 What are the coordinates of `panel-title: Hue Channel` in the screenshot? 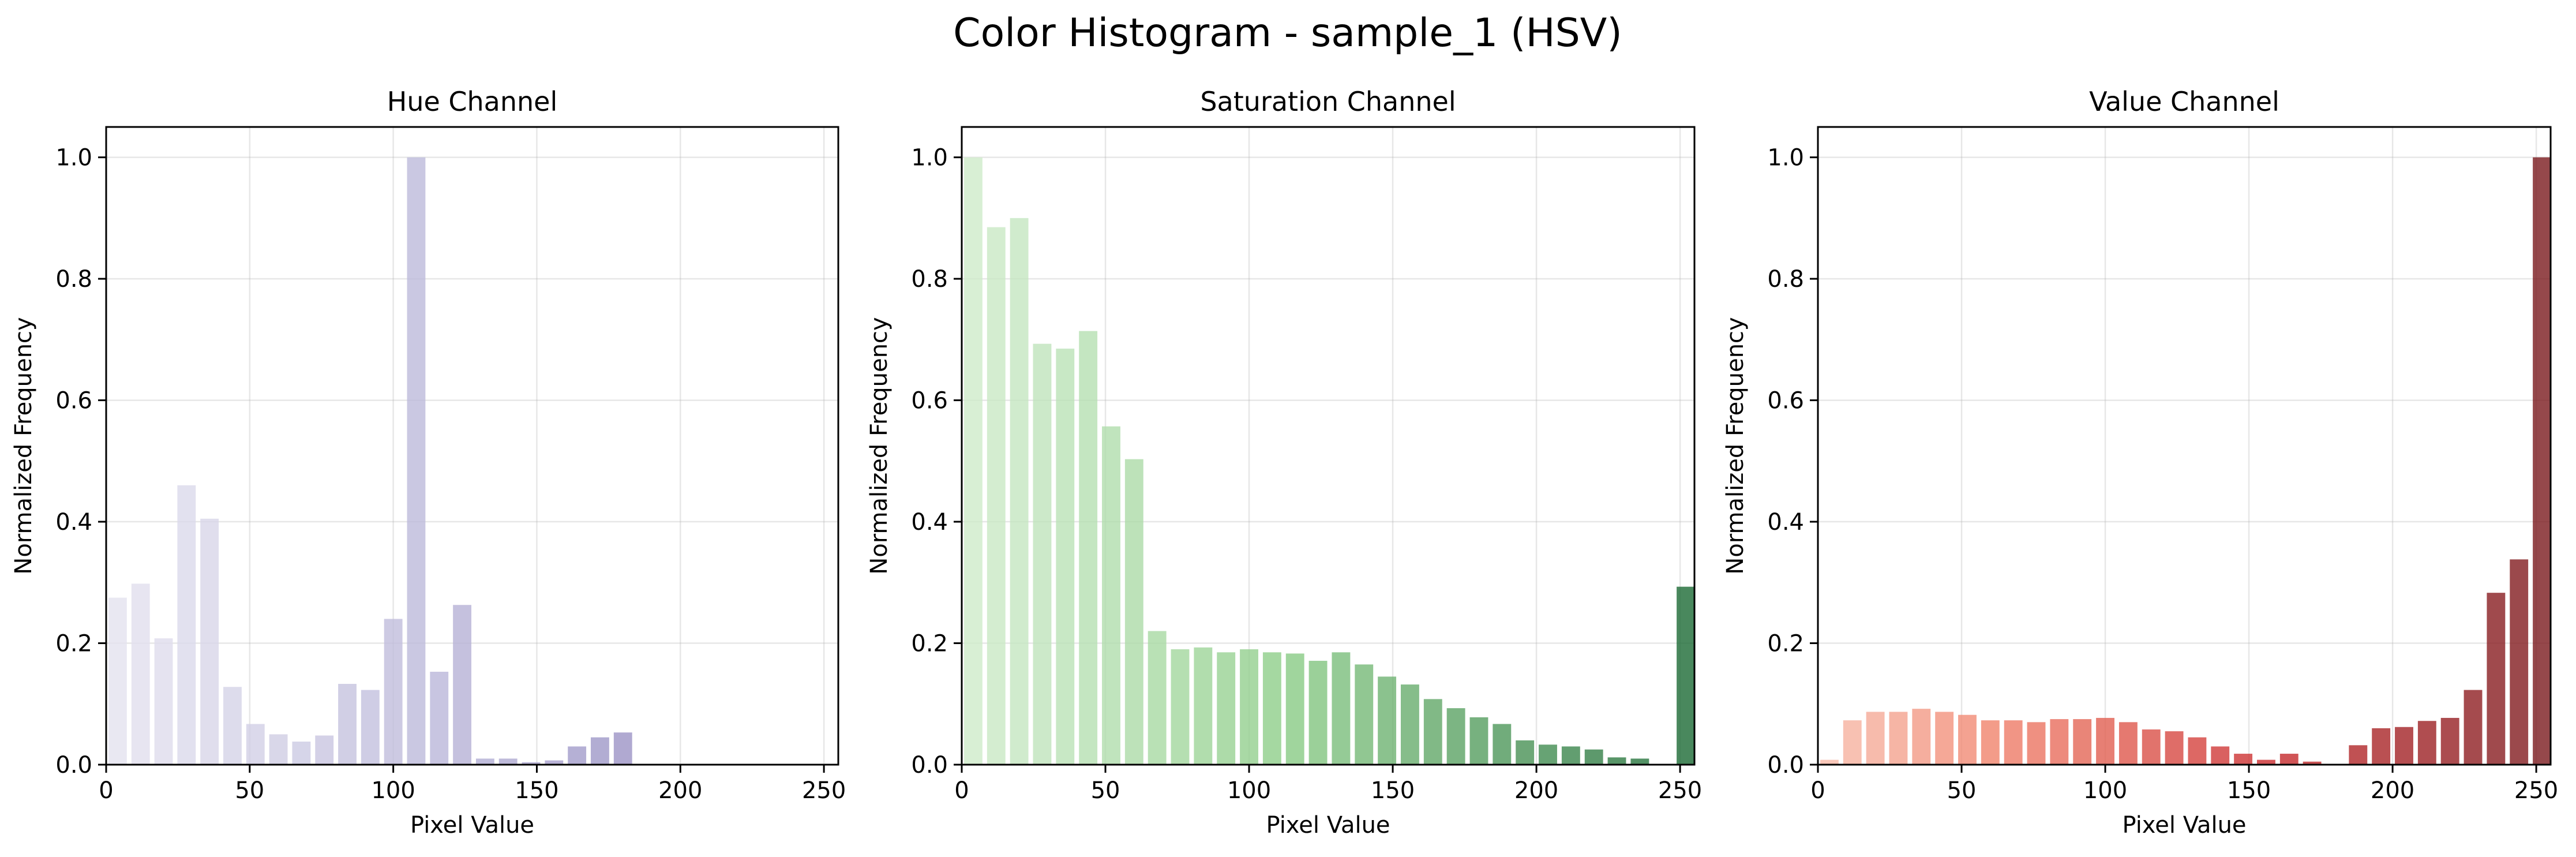 It's located at (472, 101).